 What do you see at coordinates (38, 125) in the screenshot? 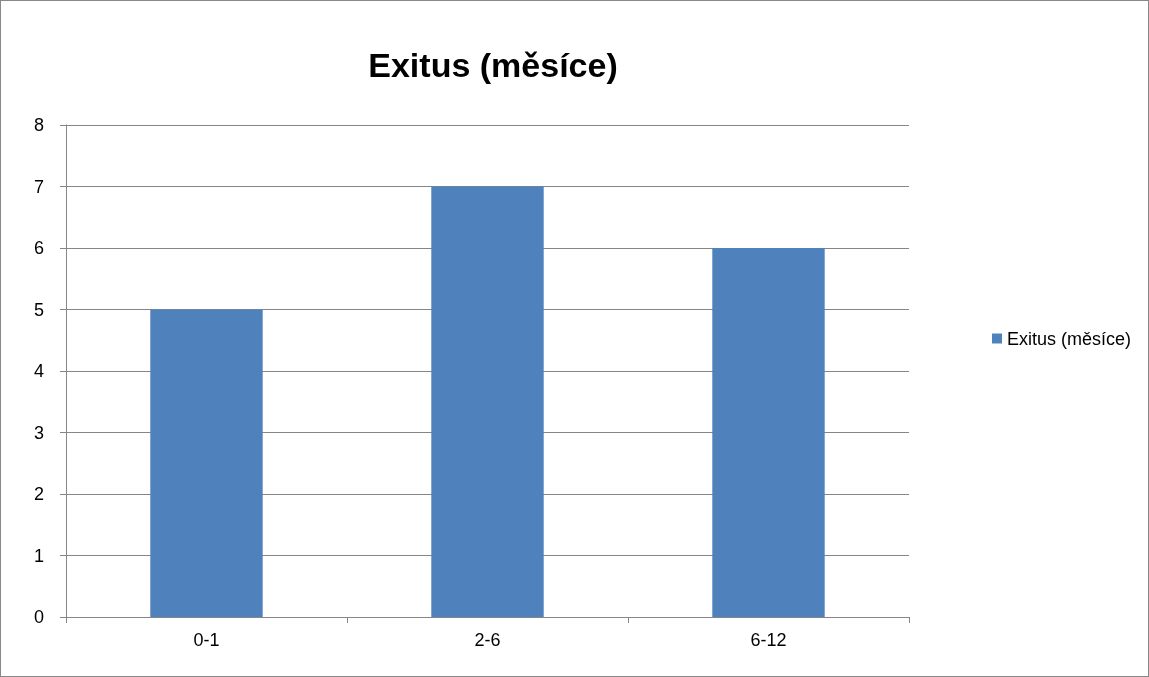
I see `y-tick-label: 8` at bounding box center [38, 125].